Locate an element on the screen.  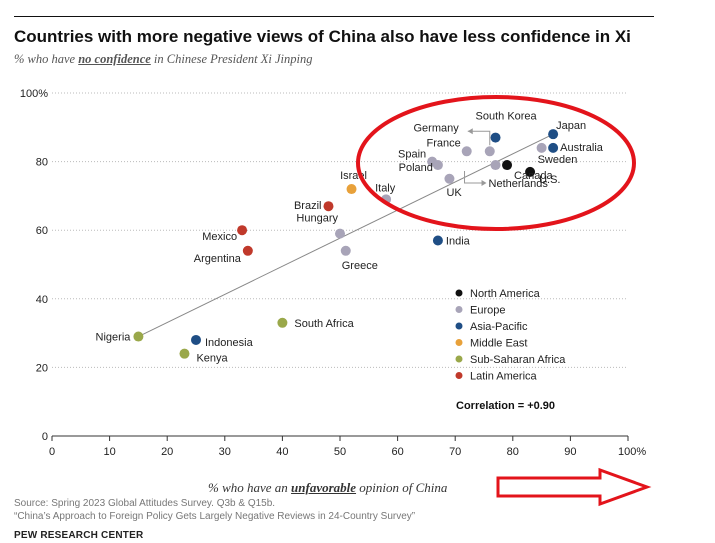
point-label: Spain is located at coordinates (412, 155).